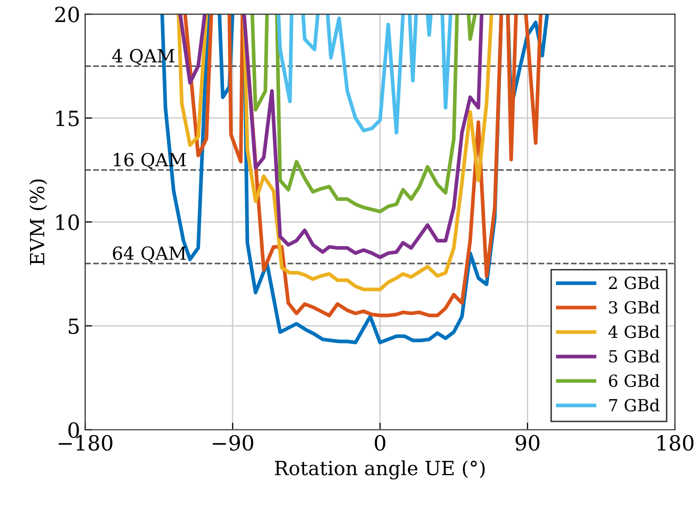 The image size is (698, 505). I want to click on x-axis-title: Rotation angle UE (°), so click(379, 470).